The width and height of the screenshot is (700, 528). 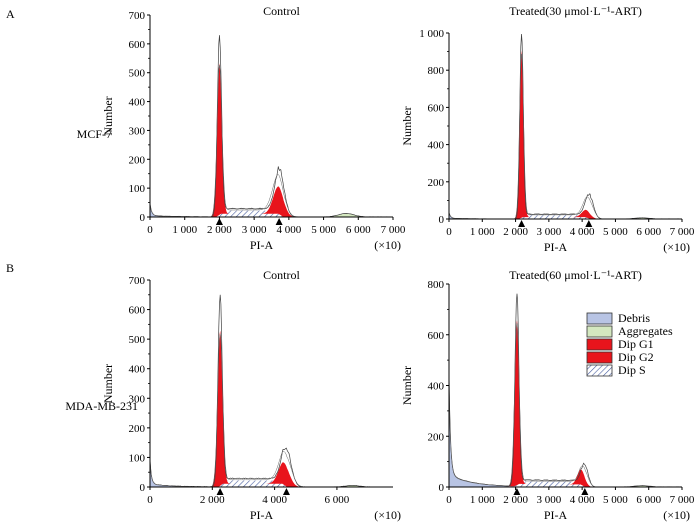 I want to click on y-tick-label: 500, so click(x=137, y=340).